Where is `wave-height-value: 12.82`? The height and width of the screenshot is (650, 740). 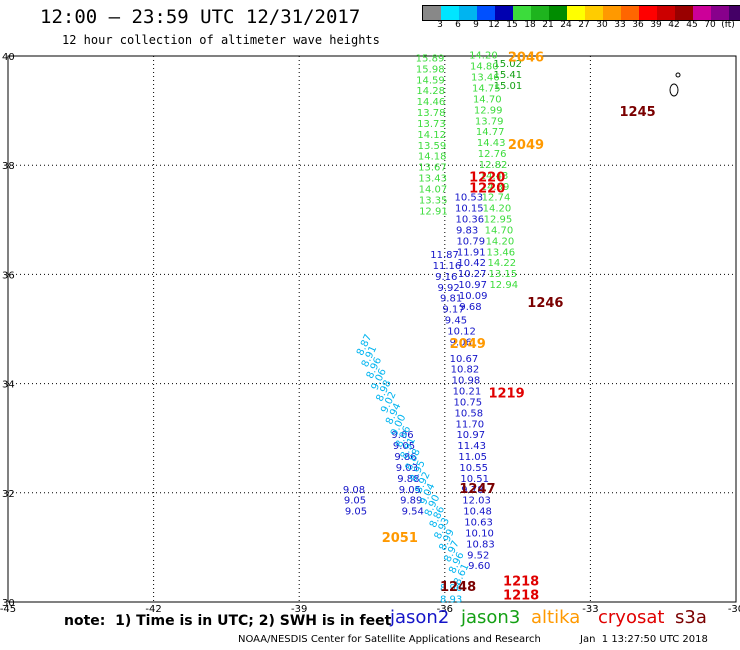 wave-height-value: 12.82 is located at coordinates (493, 165).